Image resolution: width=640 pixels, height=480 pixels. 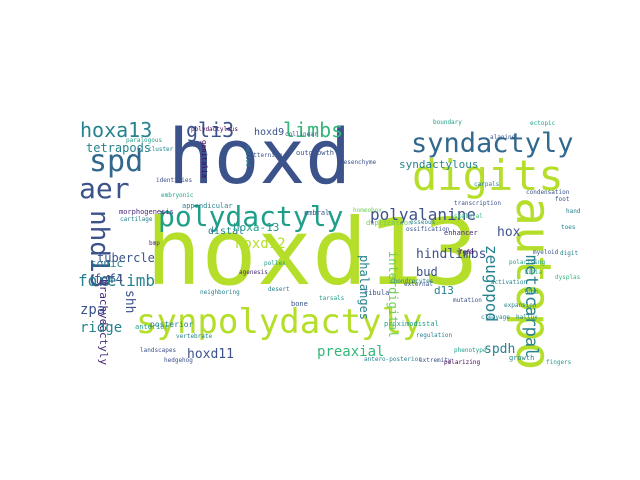 What do you see at coordinates (451, 254) in the screenshot?
I see `word-hindlimbs: hindlimbs` at bounding box center [451, 254].